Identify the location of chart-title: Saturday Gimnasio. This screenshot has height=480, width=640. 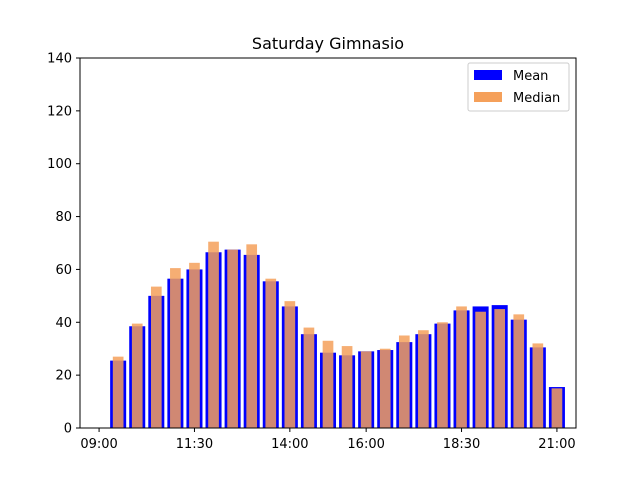
(328, 43).